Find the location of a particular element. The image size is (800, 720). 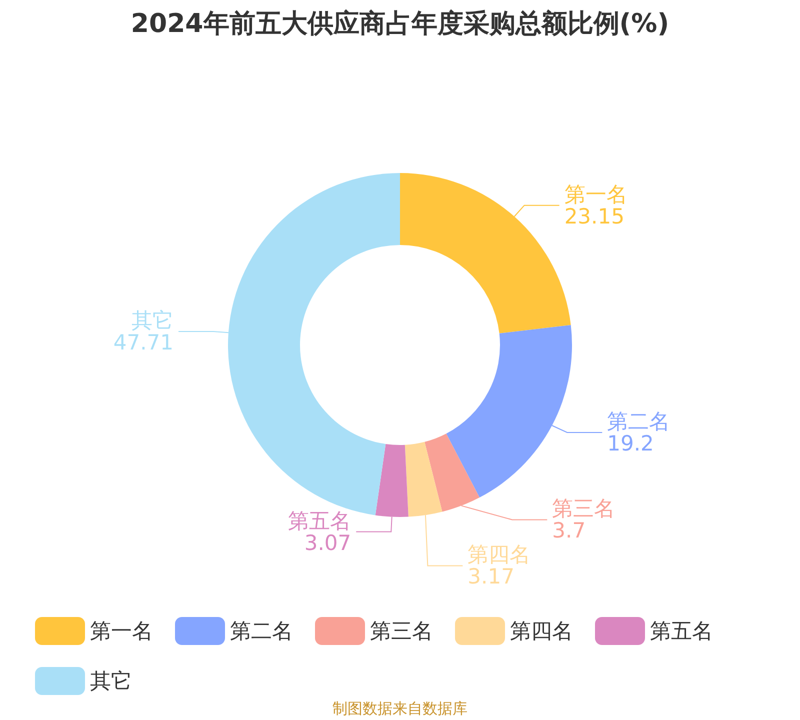

data-label: 47.71 is located at coordinates (143, 342).